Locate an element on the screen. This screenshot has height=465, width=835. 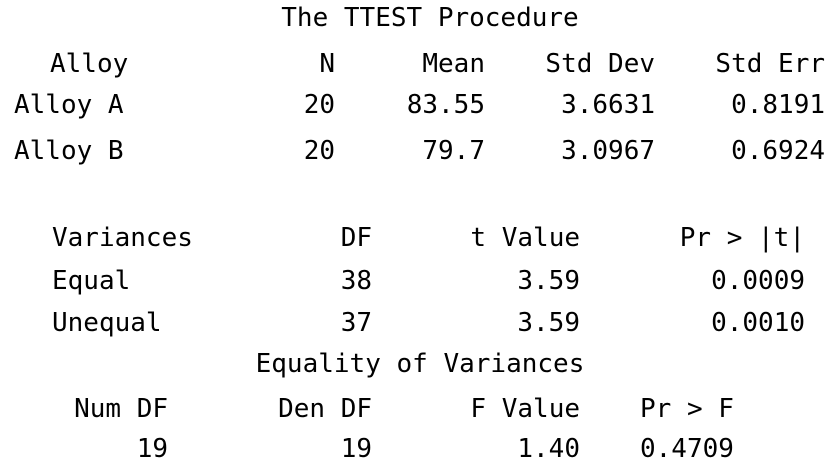
stats-cell-std-err: 0.8191 is located at coordinates (778, 105).